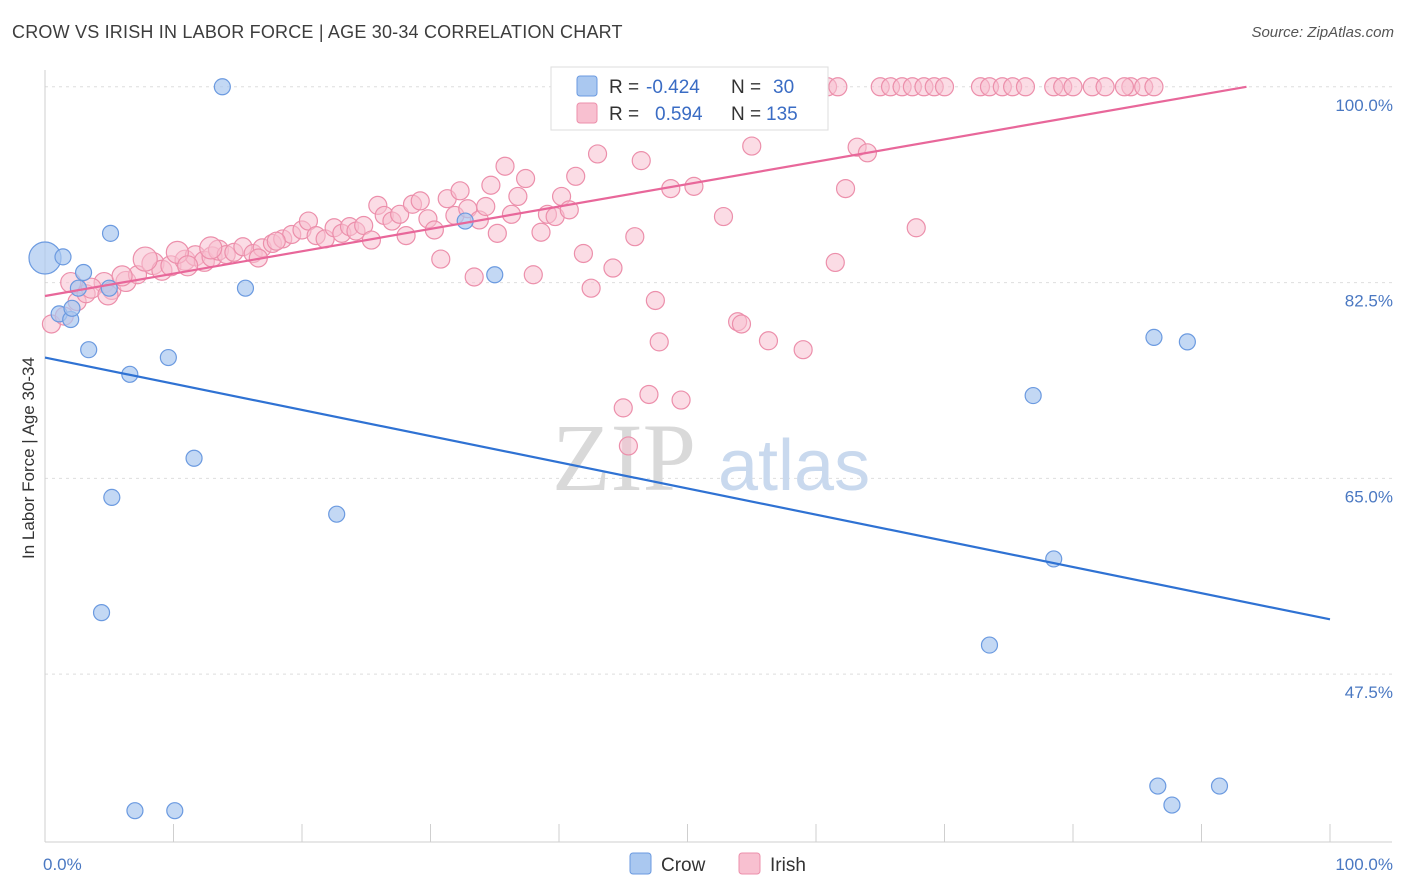  What do you see at coordinates (624, 457) in the screenshot?
I see `watermark-zip: ZIP` at bounding box center [624, 457].